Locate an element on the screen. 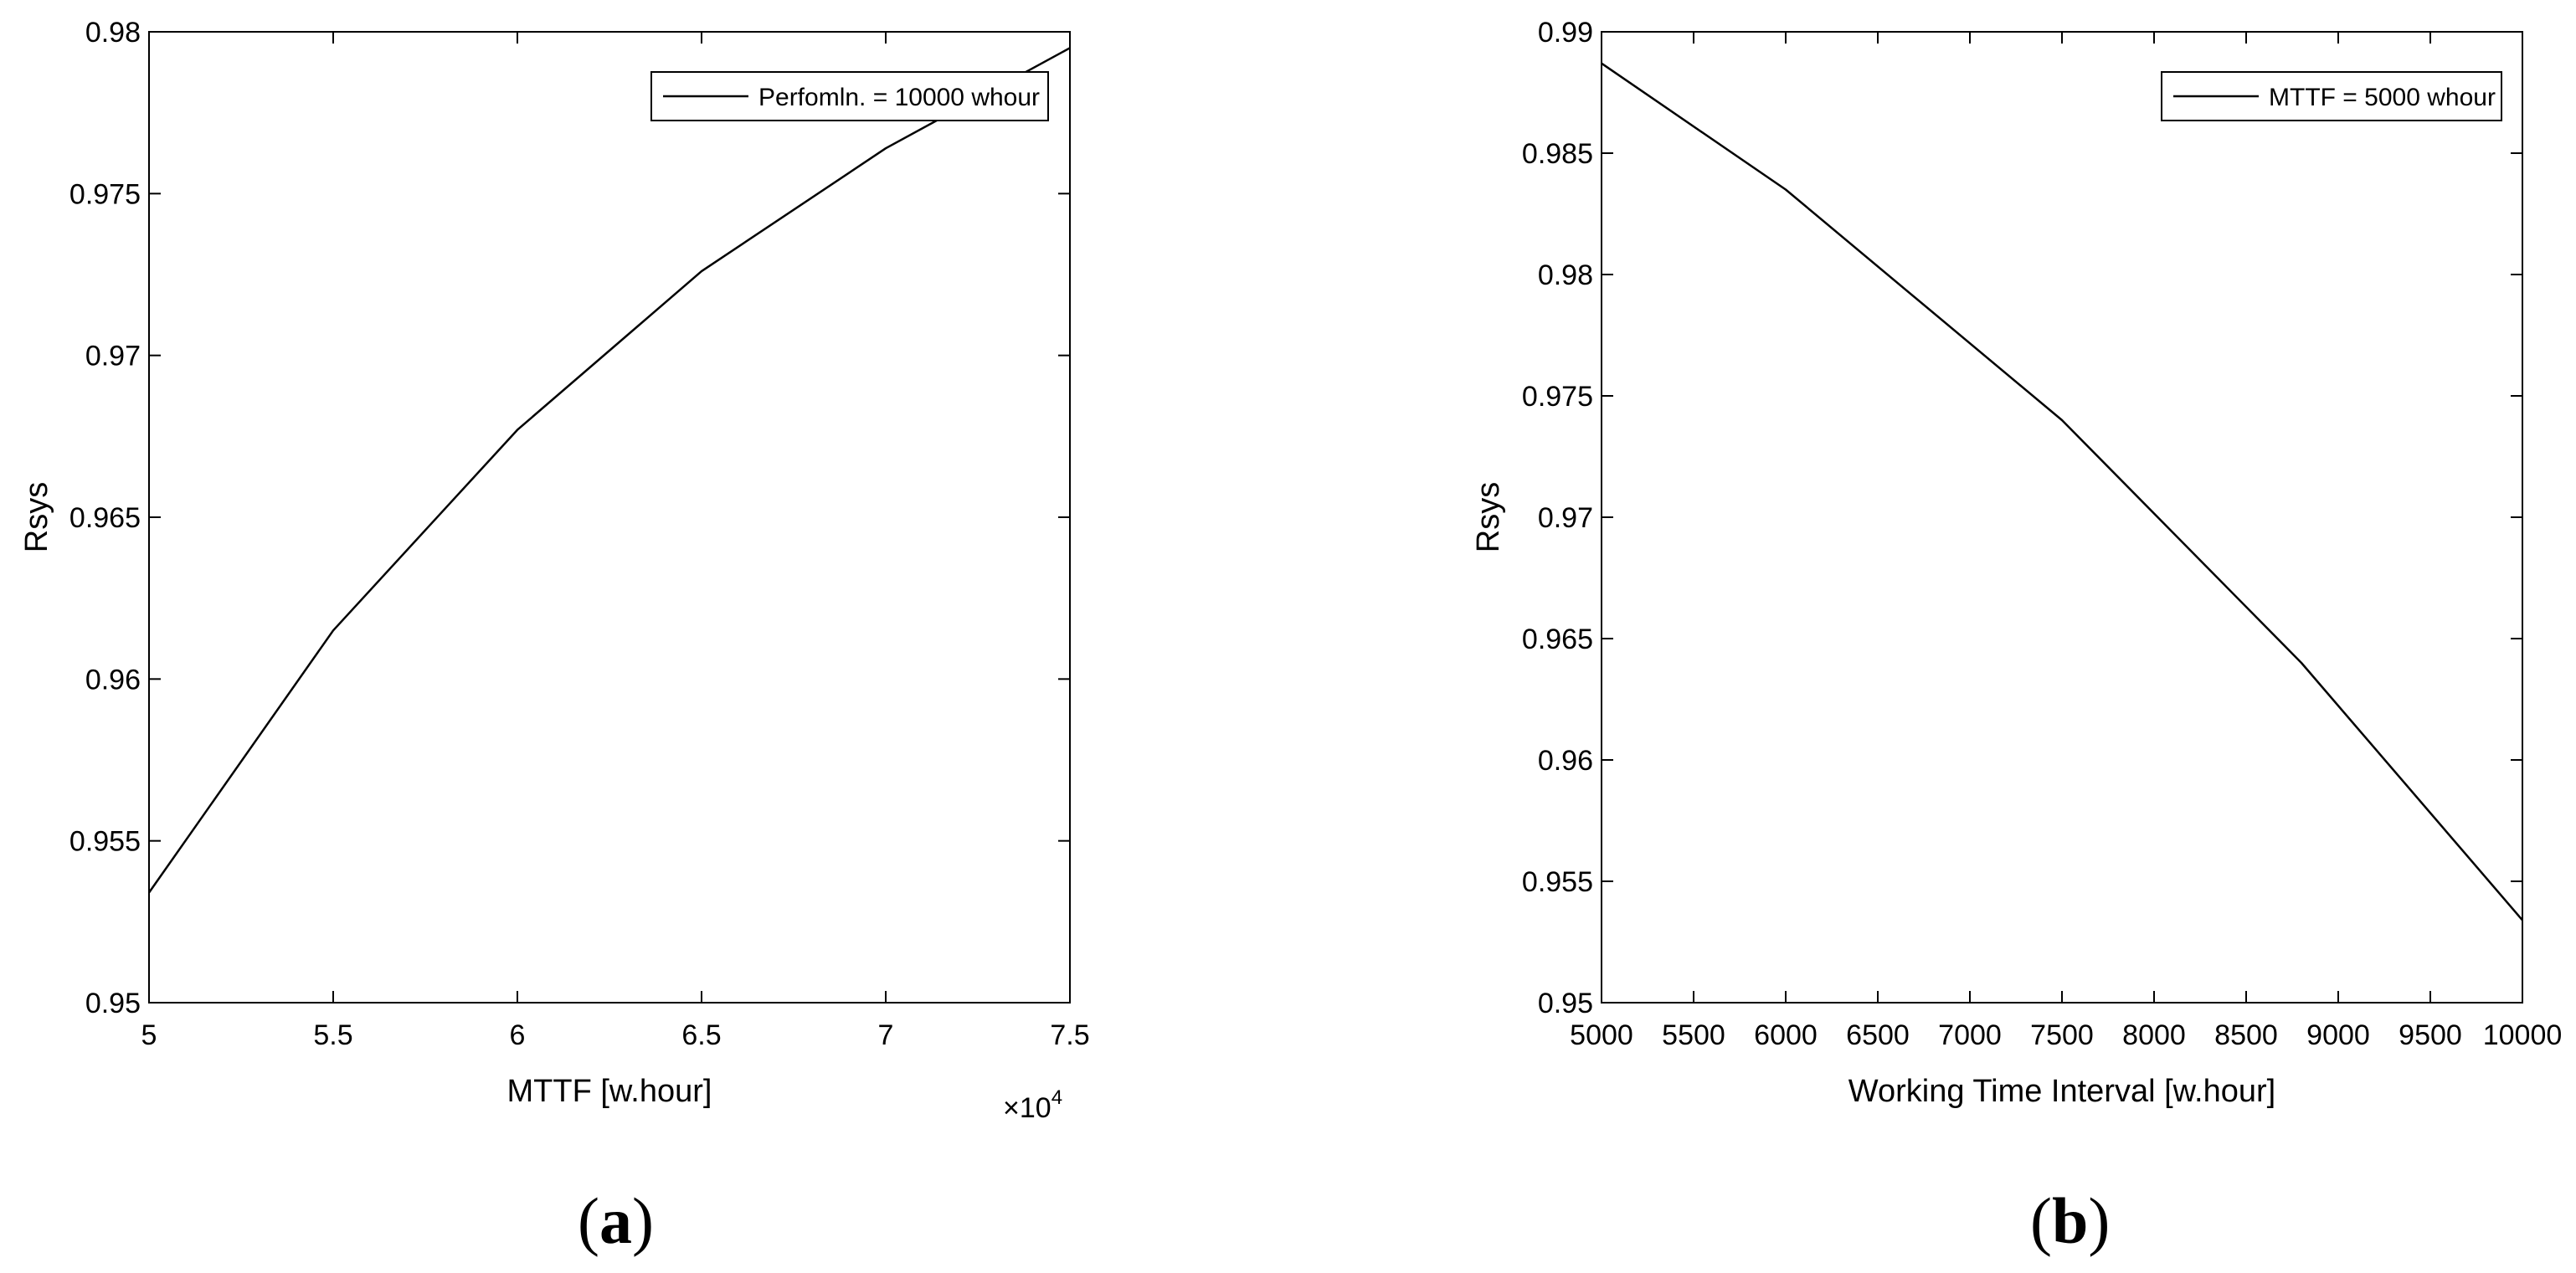 The height and width of the screenshot is (1273, 2576). x-tick-label-b-6: 8000 is located at coordinates (2154, 1035).